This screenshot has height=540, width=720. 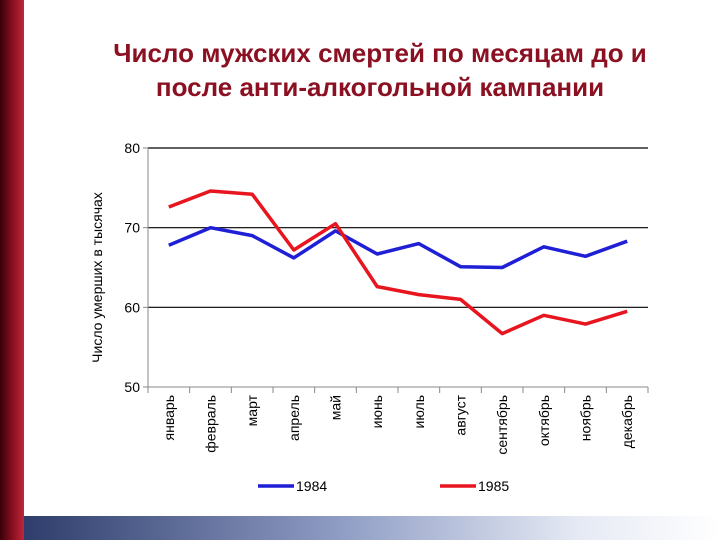 What do you see at coordinates (544, 420) in the screenshot?
I see `x-tick-label-9: октябрь` at bounding box center [544, 420].